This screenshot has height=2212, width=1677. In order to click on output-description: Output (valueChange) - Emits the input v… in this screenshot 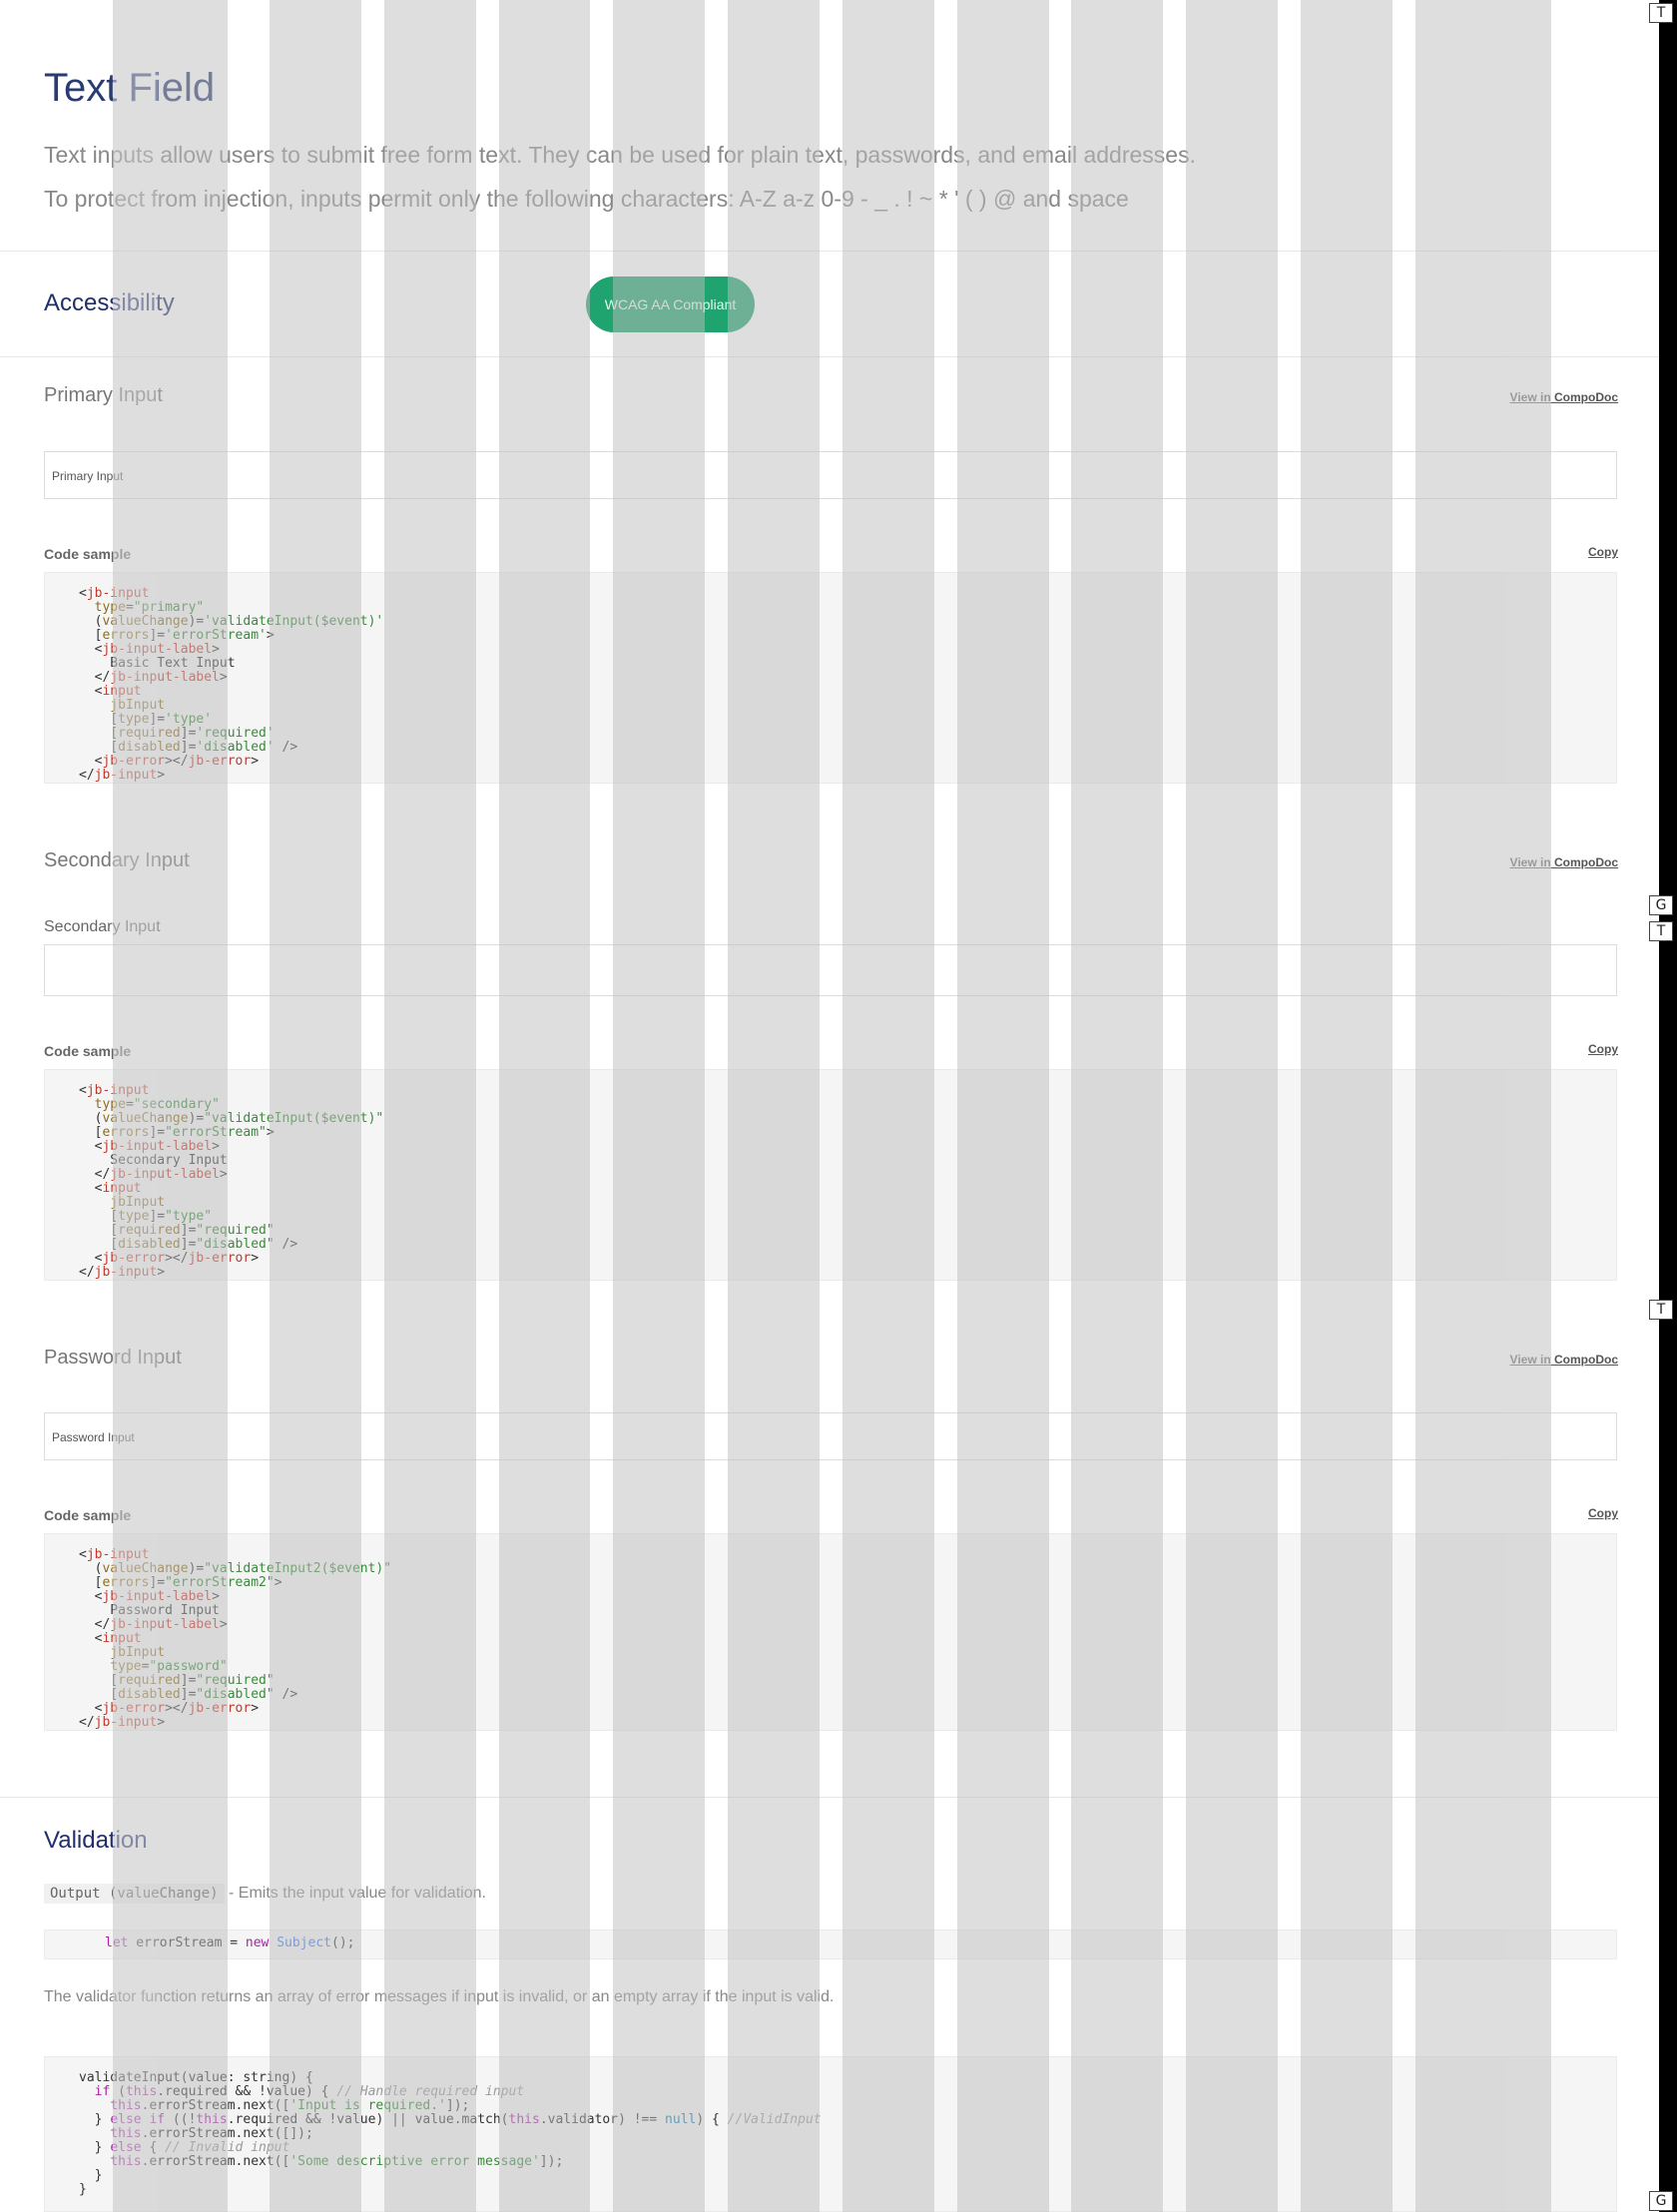, I will do `click(265, 1894)`.